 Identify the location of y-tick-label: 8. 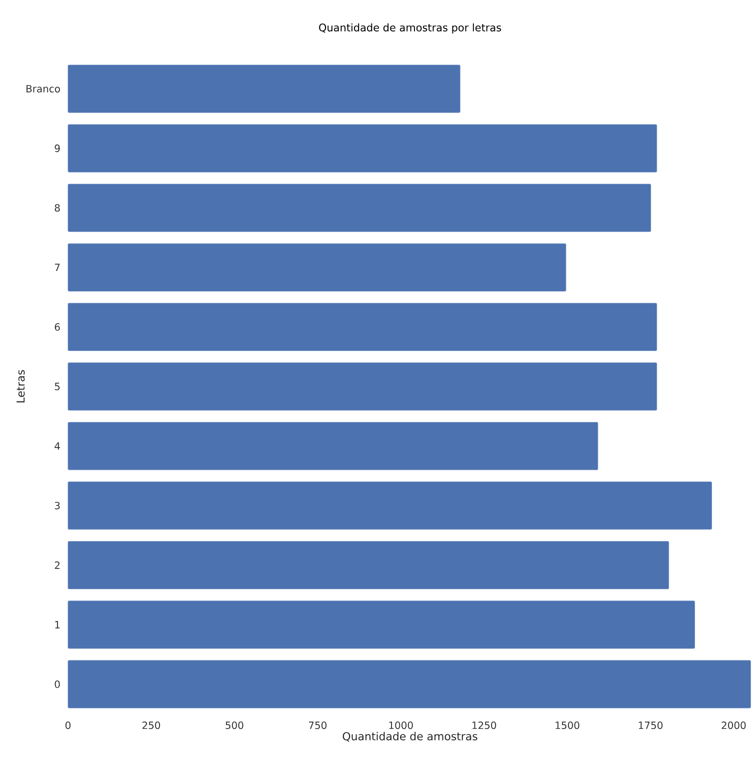
(57, 208).